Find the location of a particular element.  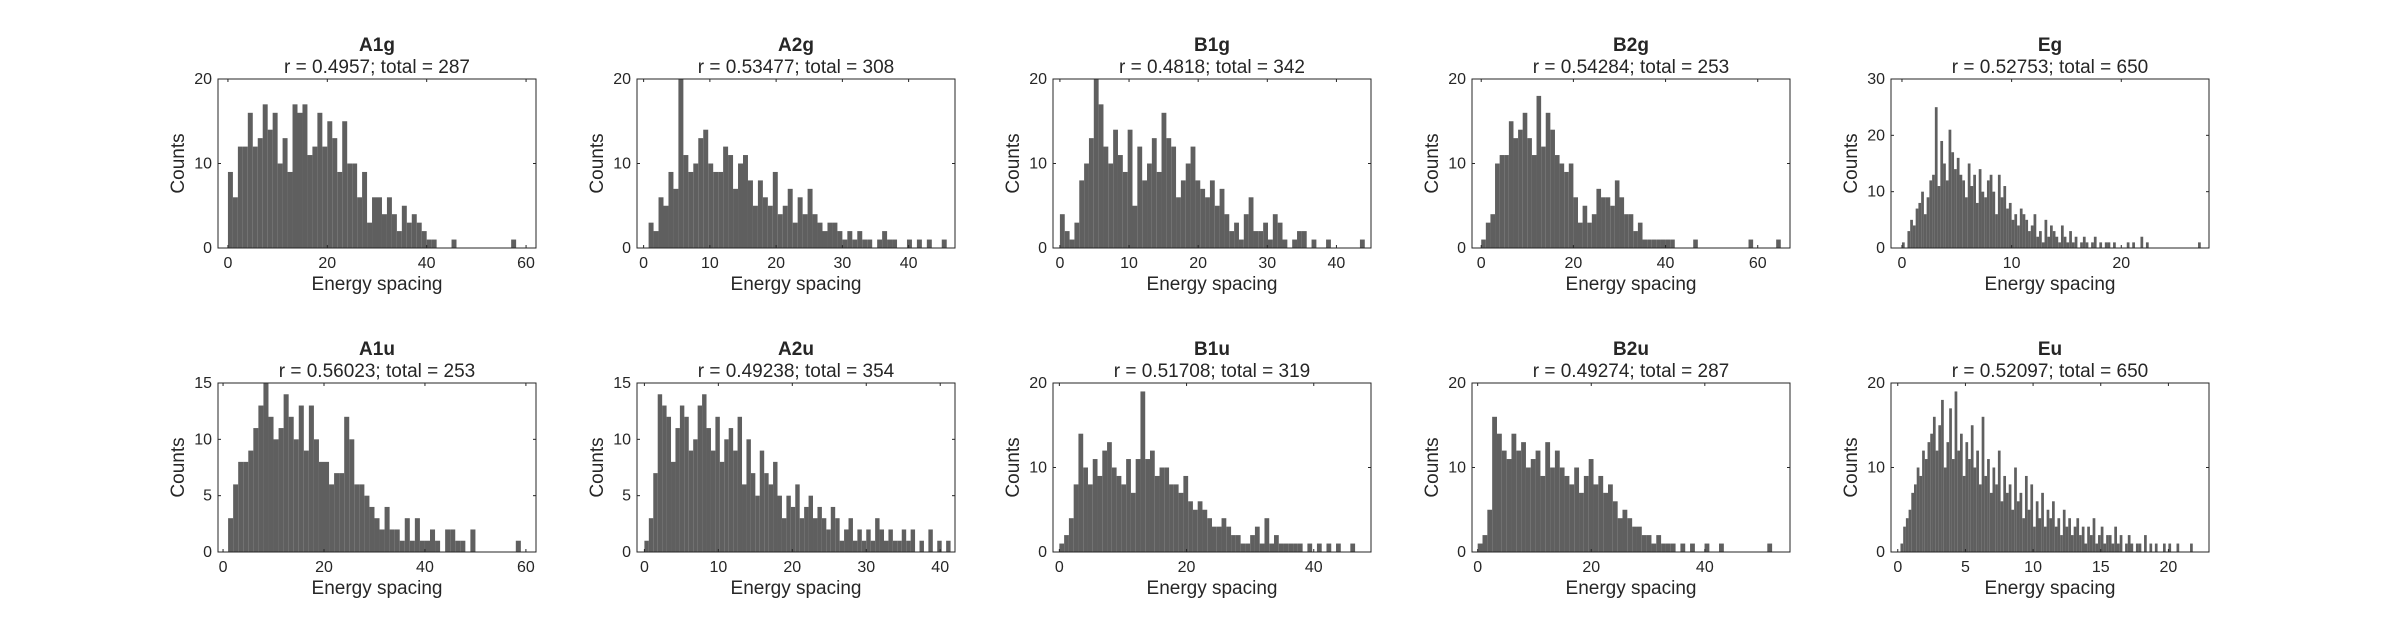

y-axis-label: Counts is located at coordinates (1013, 163).